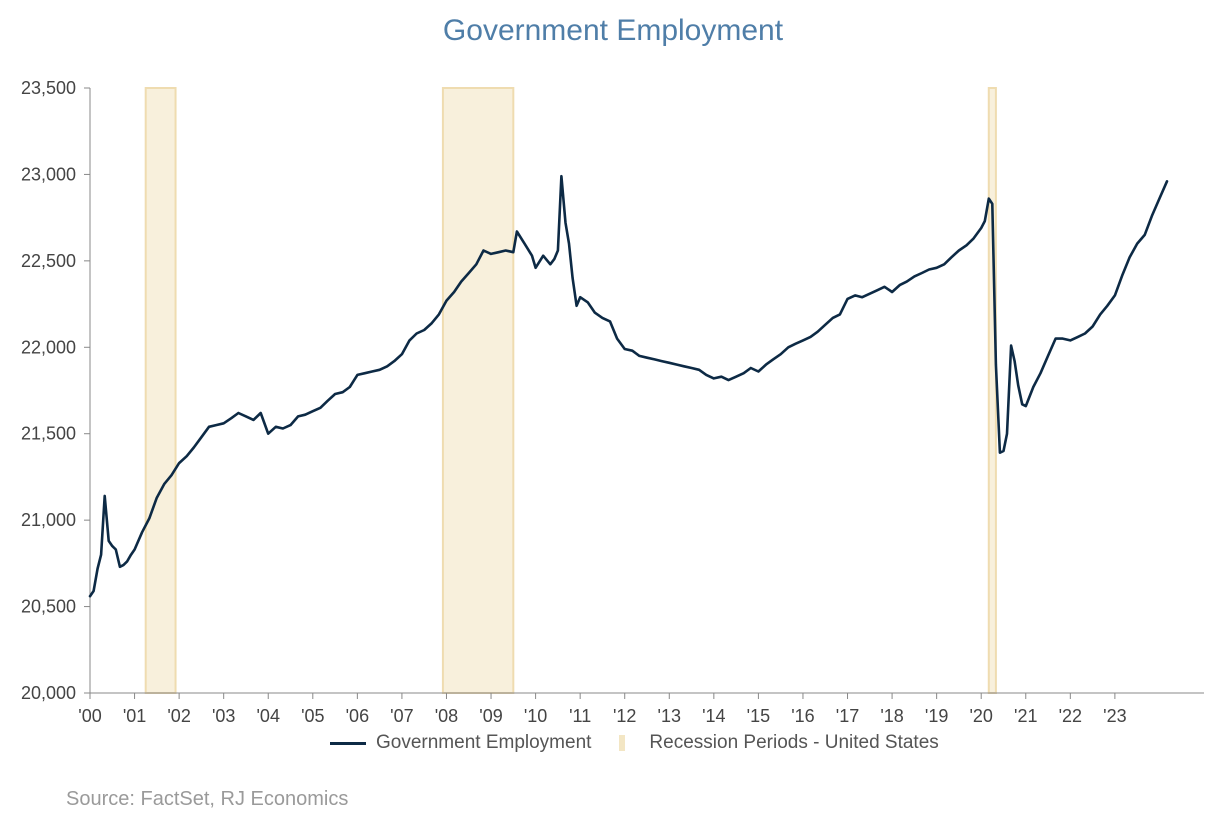  I want to click on y-tick-label: 20,500, so click(48, 607).